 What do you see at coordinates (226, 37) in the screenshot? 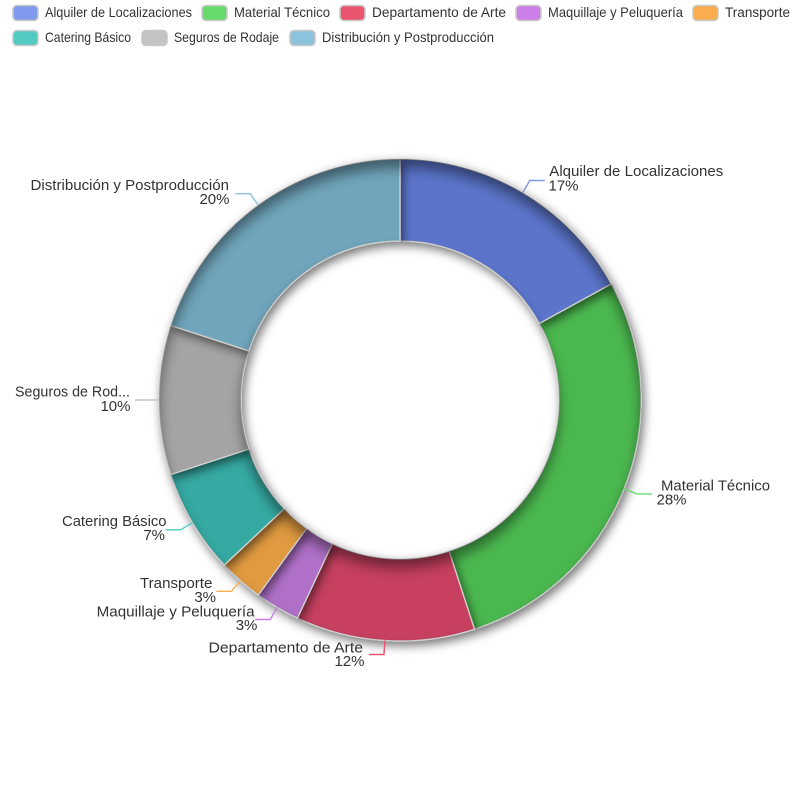
I see `svg-text: Seguros de Rodaje` at bounding box center [226, 37].